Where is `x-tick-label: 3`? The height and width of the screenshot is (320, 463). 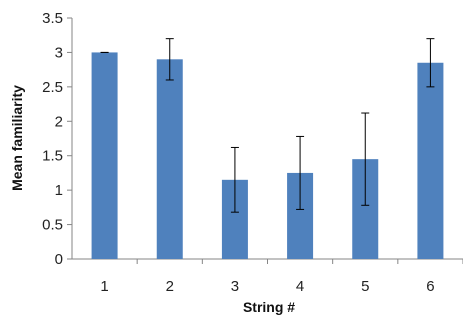 x-tick-label: 3 is located at coordinates (235, 286).